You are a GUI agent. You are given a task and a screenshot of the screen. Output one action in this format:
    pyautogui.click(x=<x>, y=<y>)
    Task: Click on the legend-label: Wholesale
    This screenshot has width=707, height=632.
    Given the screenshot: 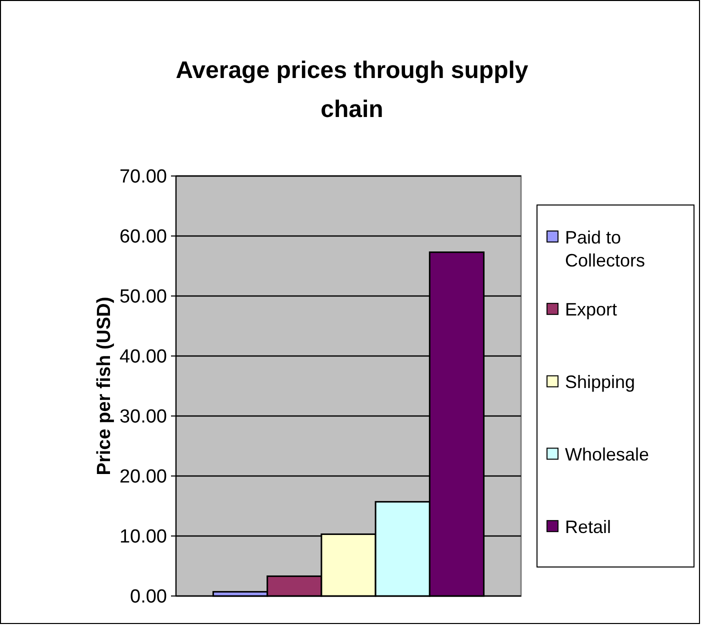 What is the action you would take?
    pyautogui.click(x=607, y=454)
    